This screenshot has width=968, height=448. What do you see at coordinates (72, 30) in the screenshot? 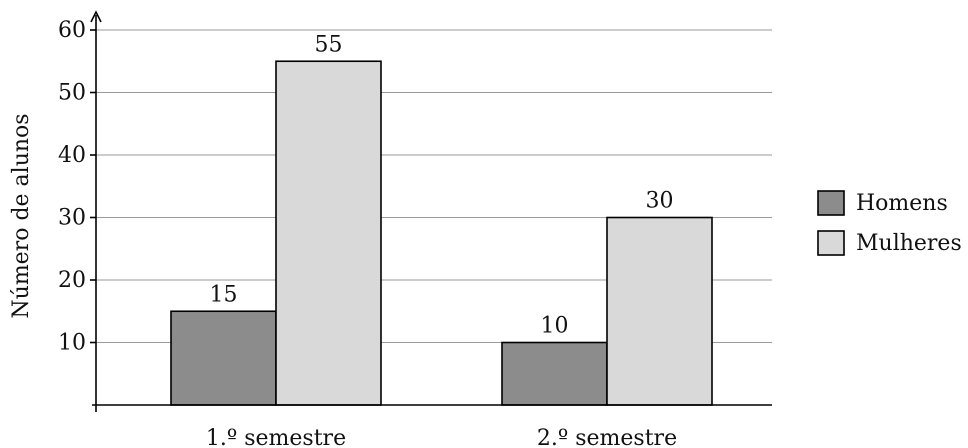
I see `y-tick-label: 60` at bounding box center [72, 30].